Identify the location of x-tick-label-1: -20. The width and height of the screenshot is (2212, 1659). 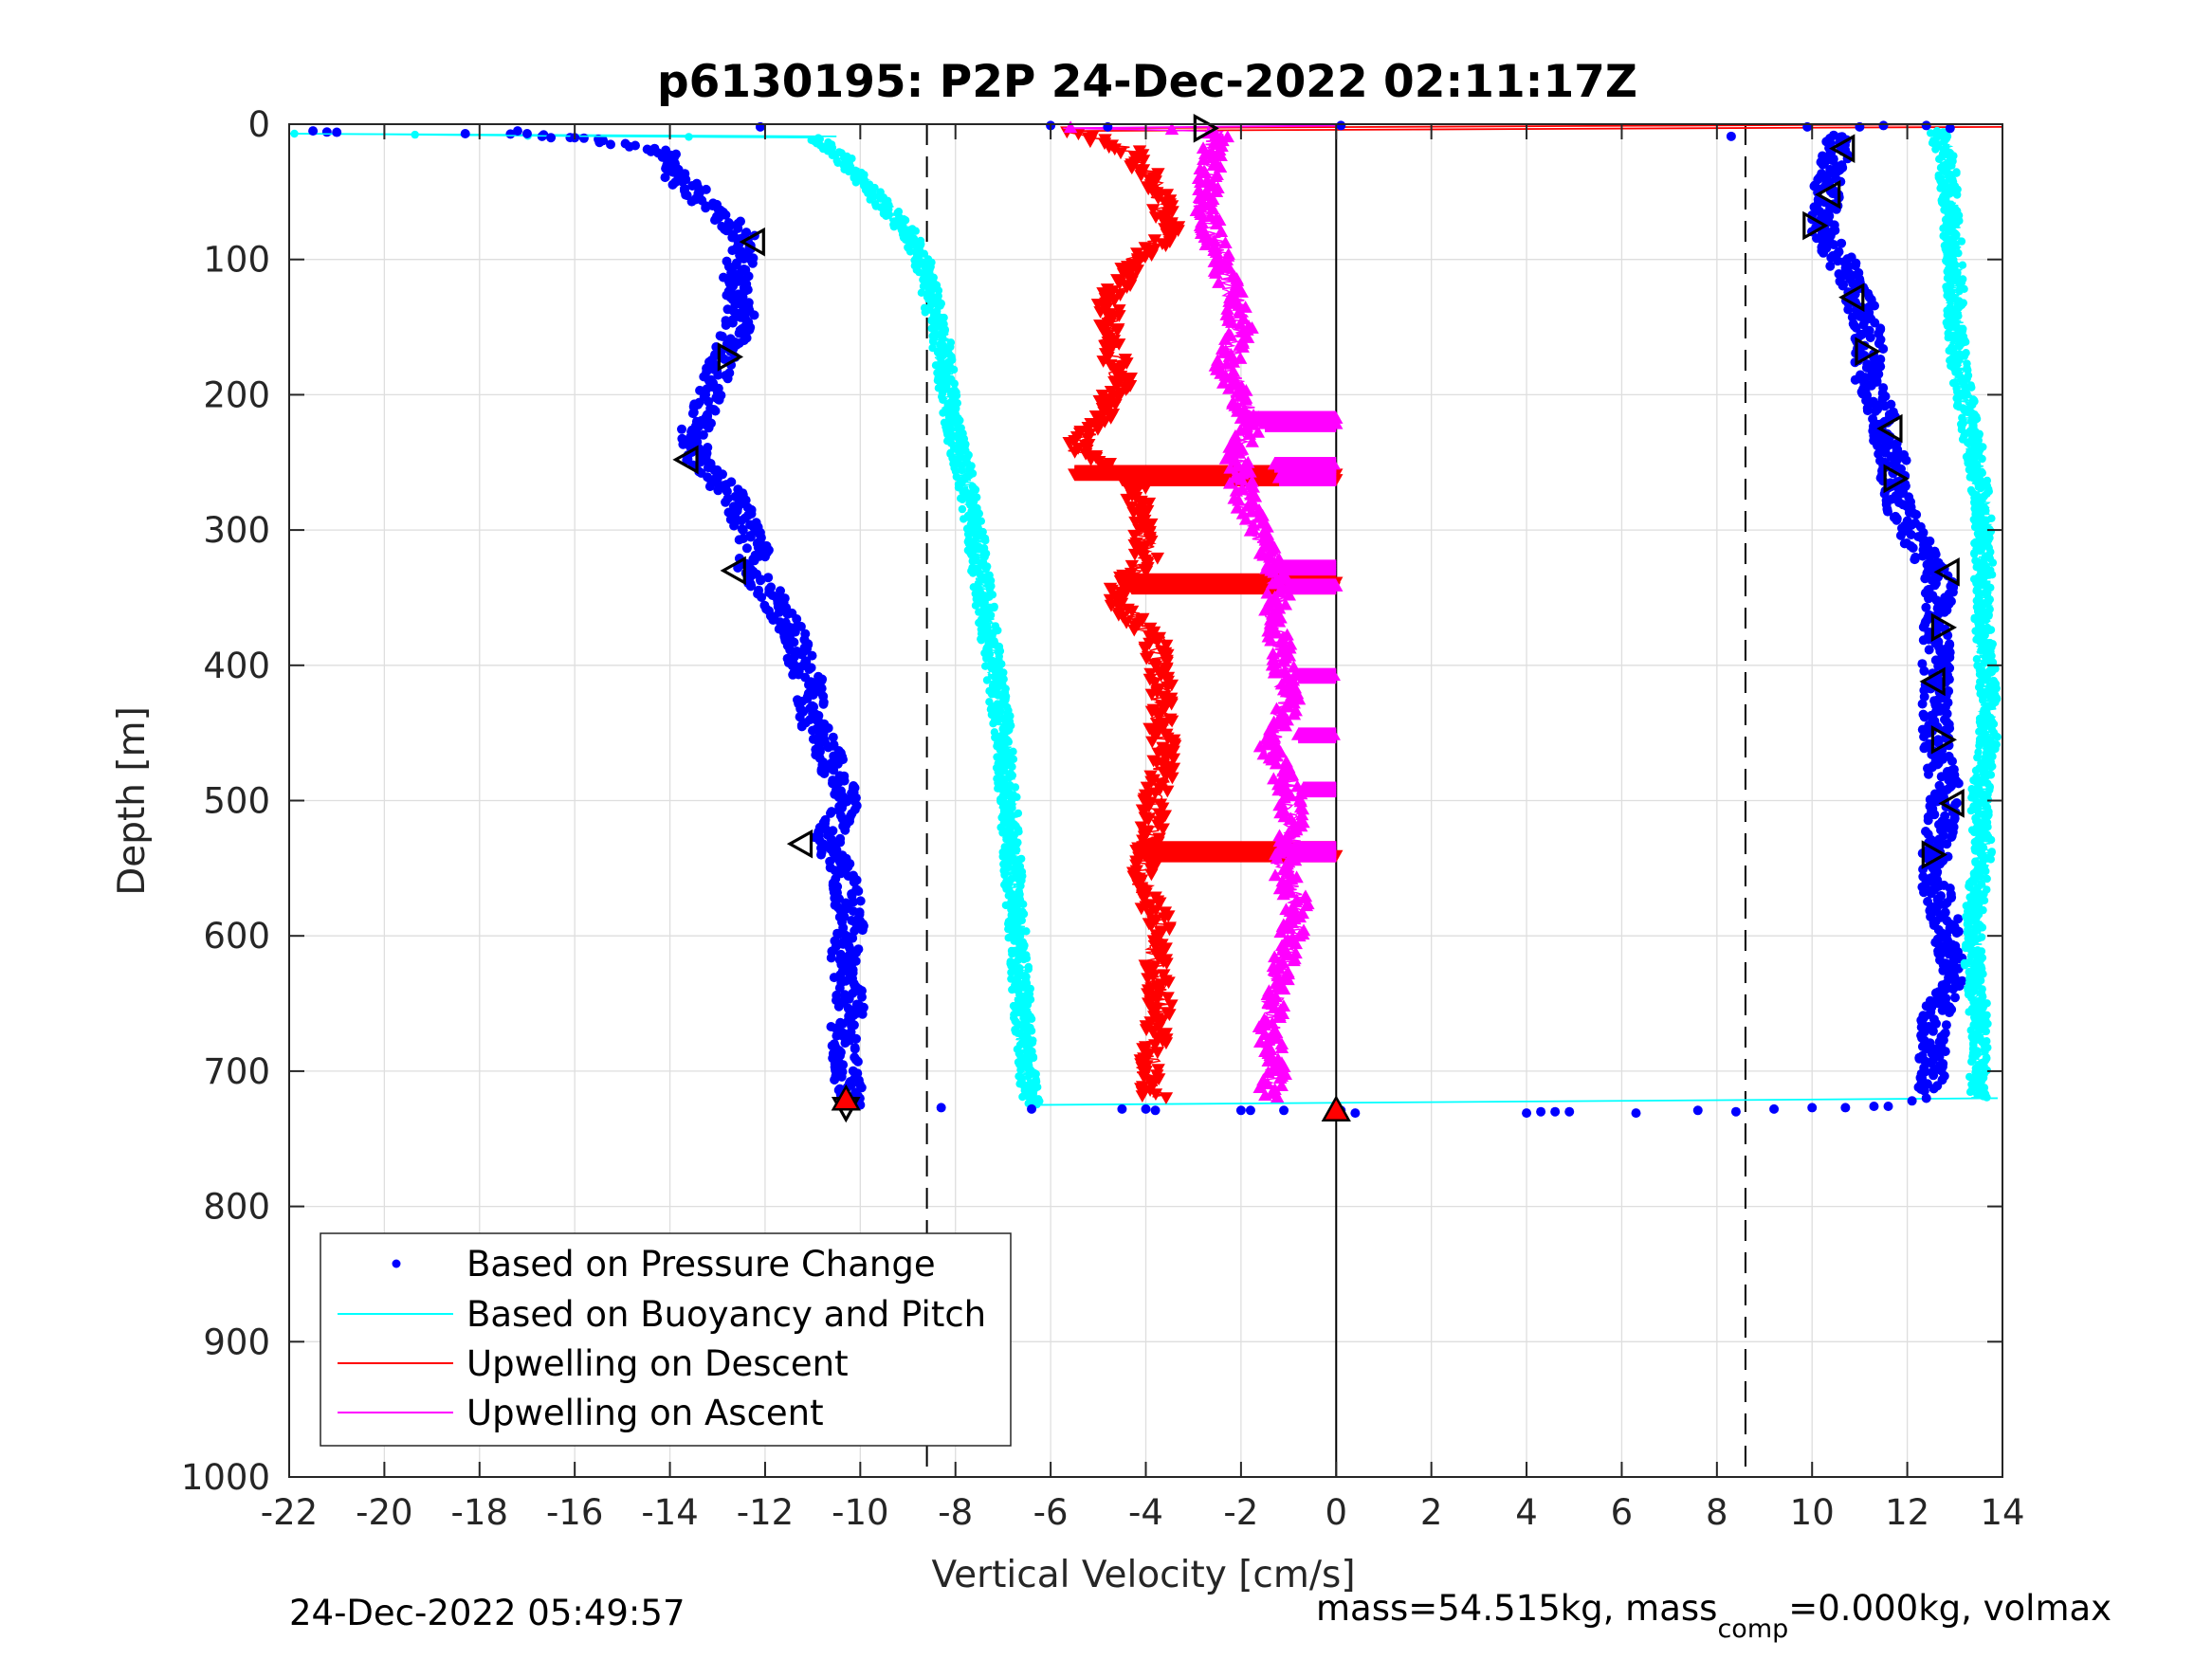
(384, 1512).